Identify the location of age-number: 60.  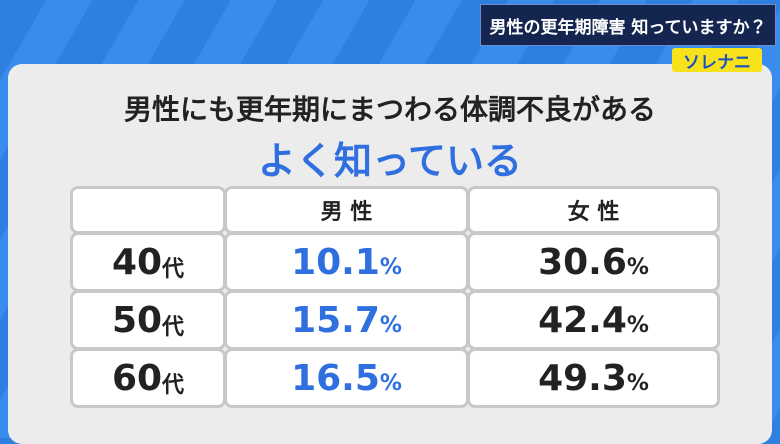
(137, 378).